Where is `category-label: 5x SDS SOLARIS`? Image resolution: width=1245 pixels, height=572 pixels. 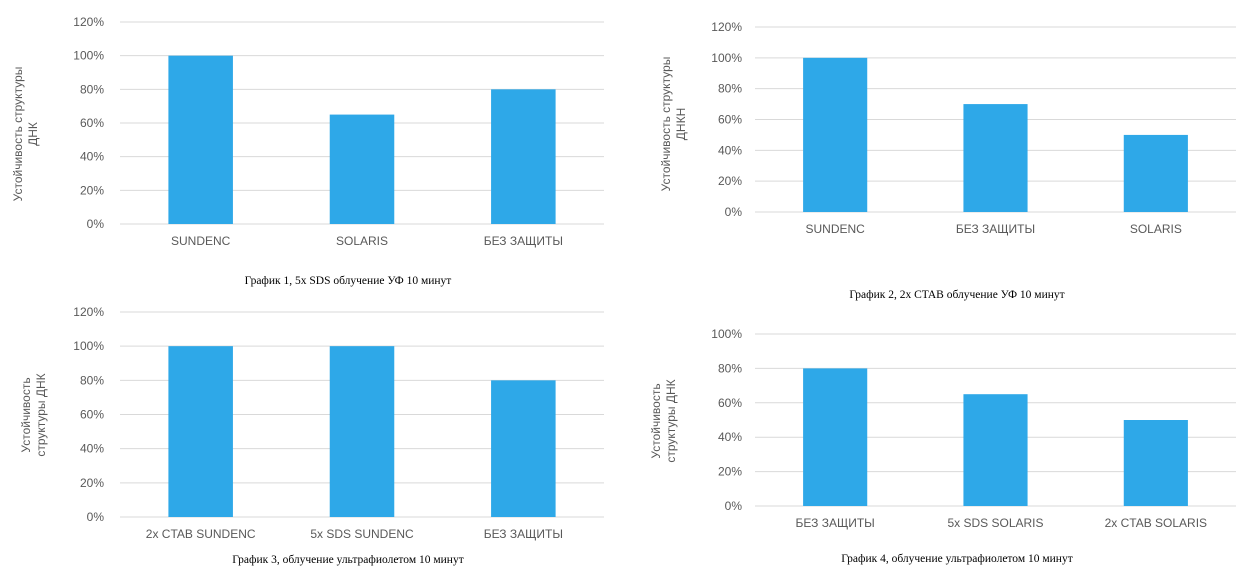
category-label: 5x SDS SOLARIS is located at coordinates (995, 523).